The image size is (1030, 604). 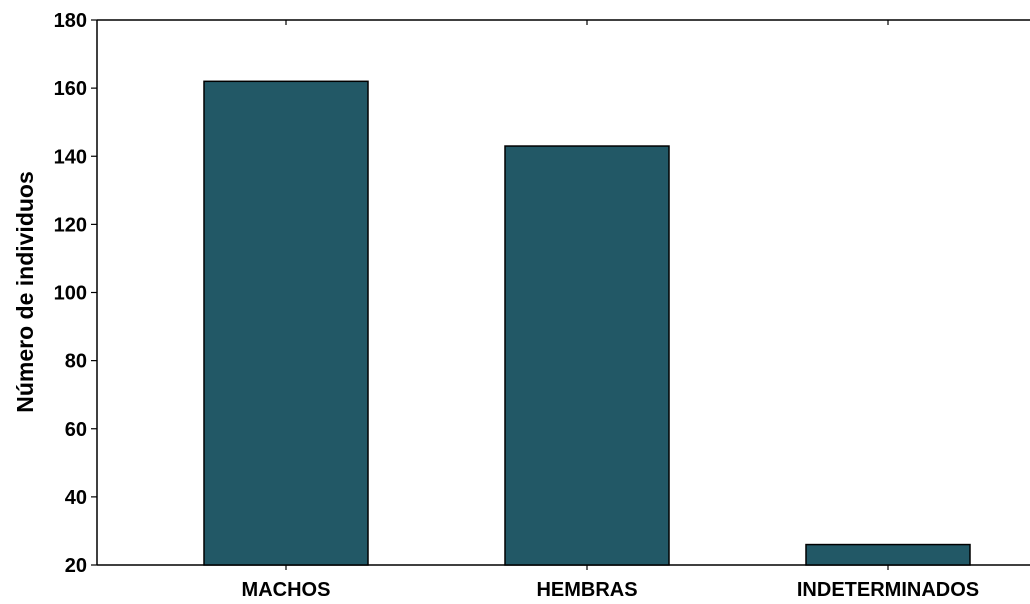 I want to click on bar-hembras, so click(x=587, y=355).